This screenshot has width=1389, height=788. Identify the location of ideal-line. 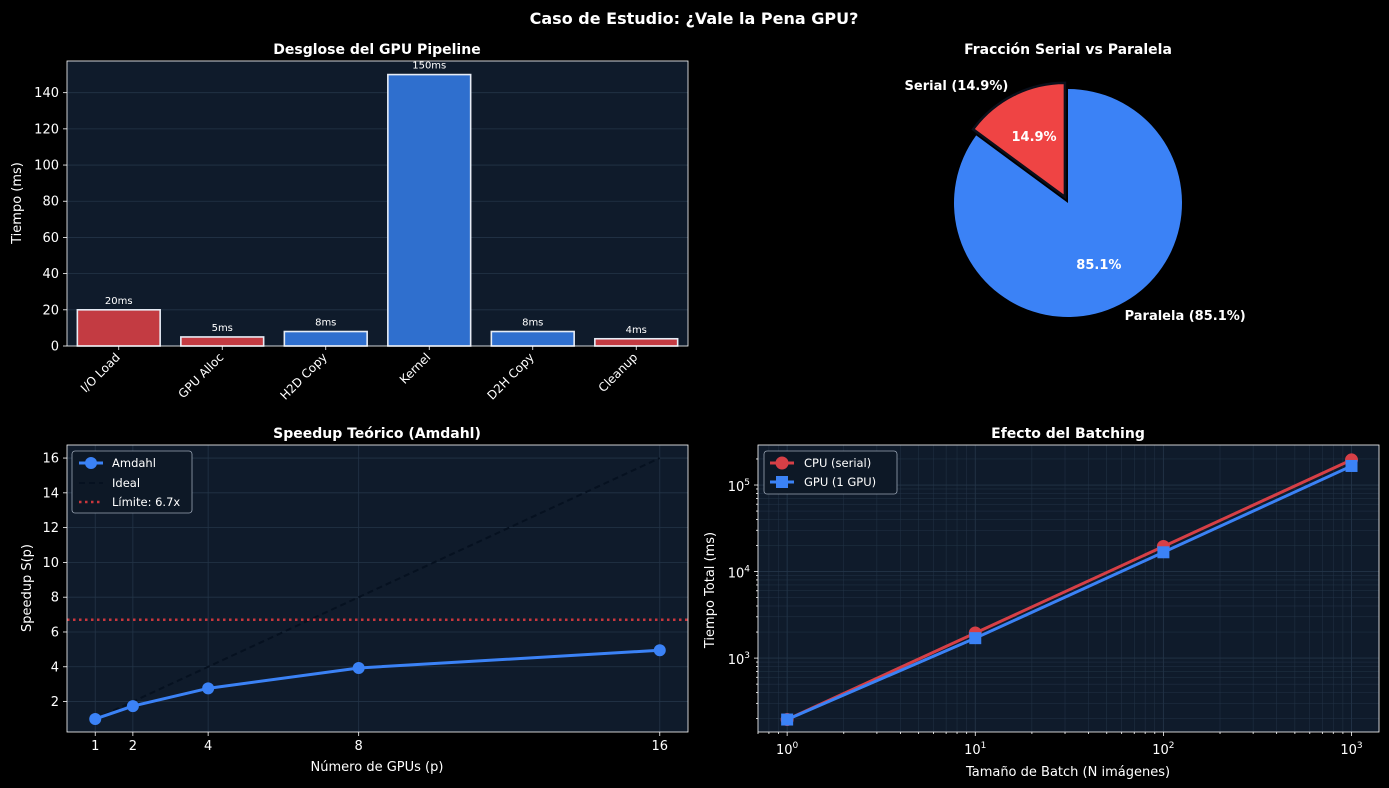
(377, 588).